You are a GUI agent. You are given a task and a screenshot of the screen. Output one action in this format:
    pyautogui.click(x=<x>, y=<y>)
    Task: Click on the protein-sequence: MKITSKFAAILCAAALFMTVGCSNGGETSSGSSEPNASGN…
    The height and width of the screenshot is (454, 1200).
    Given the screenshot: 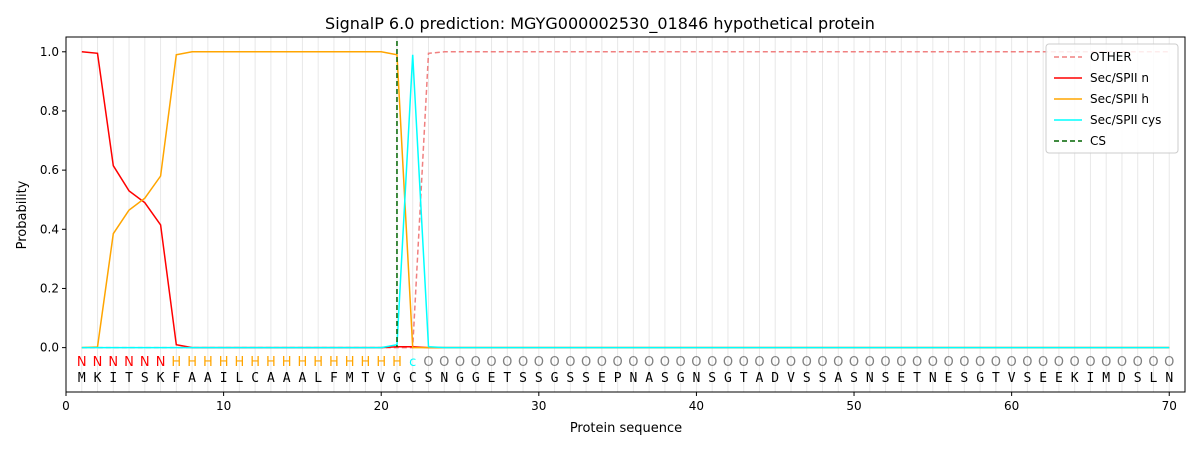 What is the action you would take?
    pyautogui.click(x=625, y=378)
    